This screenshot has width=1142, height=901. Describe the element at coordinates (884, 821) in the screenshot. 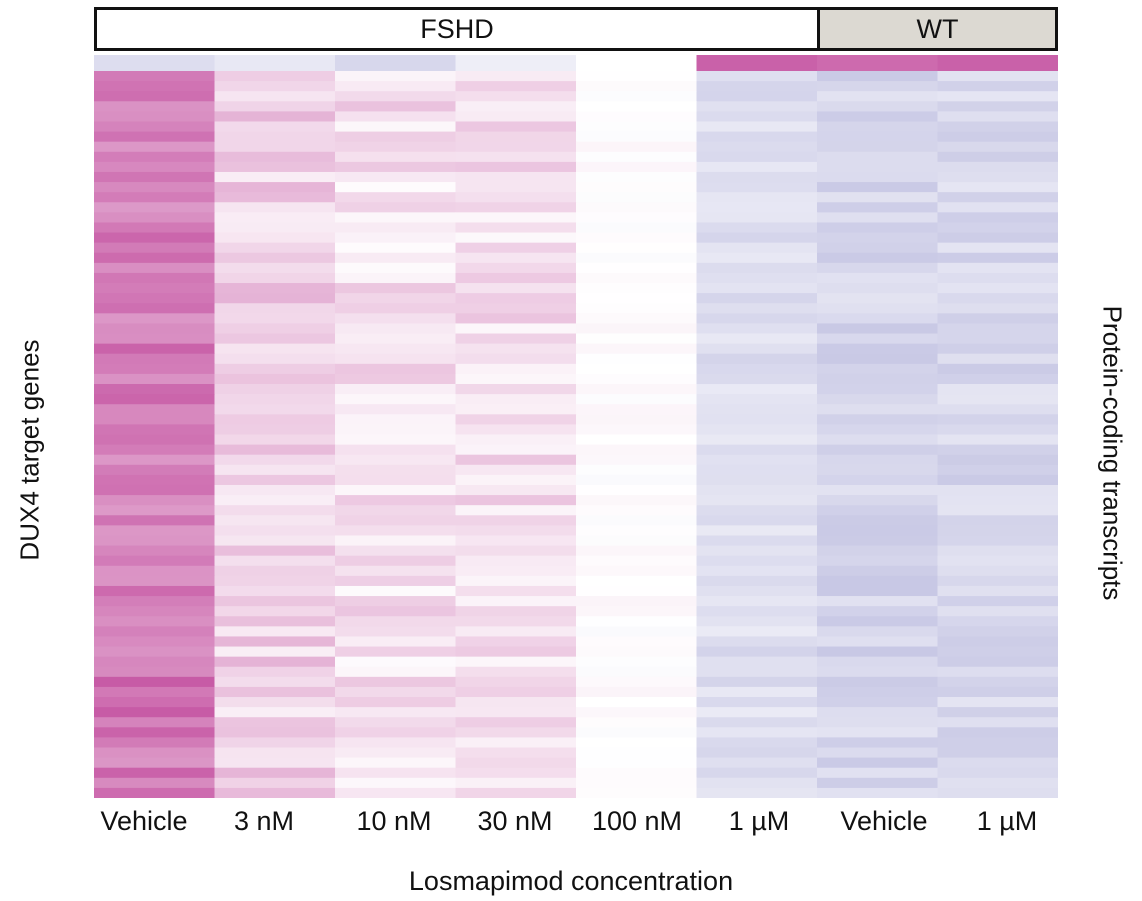

I see `x-tick-label-vehicle-wt: Vehicle` at that location.